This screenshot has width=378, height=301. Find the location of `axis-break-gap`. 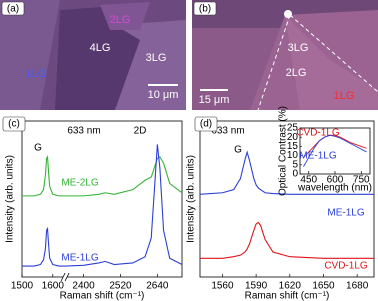

axis-break-gap is located at coordinates (65, 277).